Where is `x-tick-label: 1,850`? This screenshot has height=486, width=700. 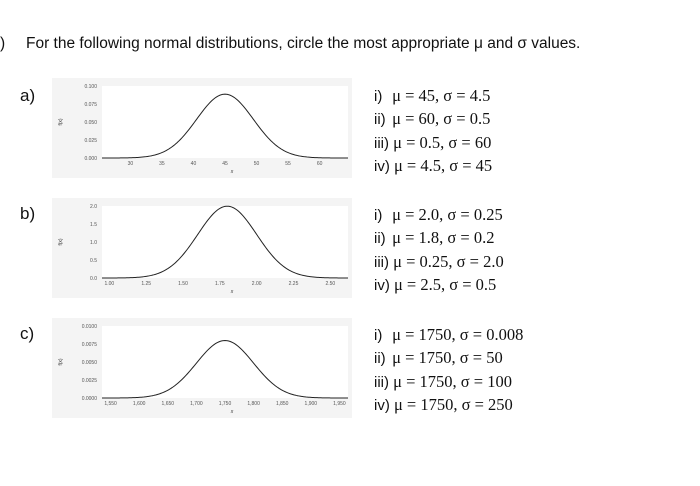
x-tick-label: 1,850 is located at coordinates (282, 404).